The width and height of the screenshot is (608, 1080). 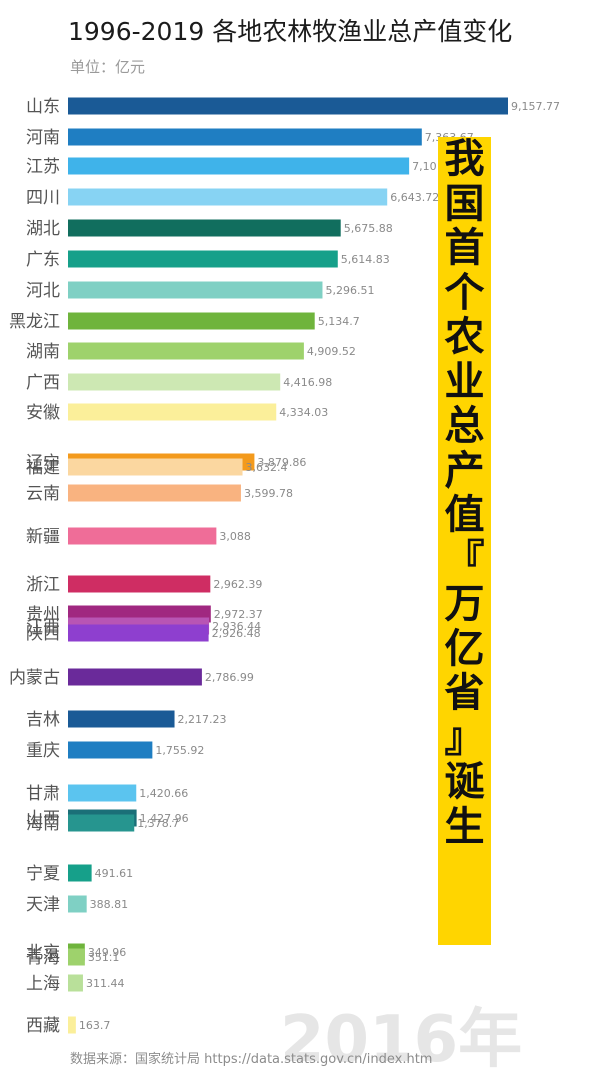 I want to click on bar-江苏, so click(x=239, y=166).